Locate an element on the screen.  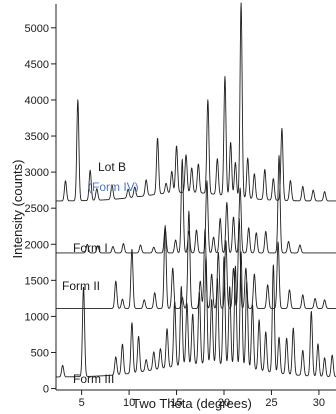
x-tick-label: 5 is located at coordinates (82, 403).